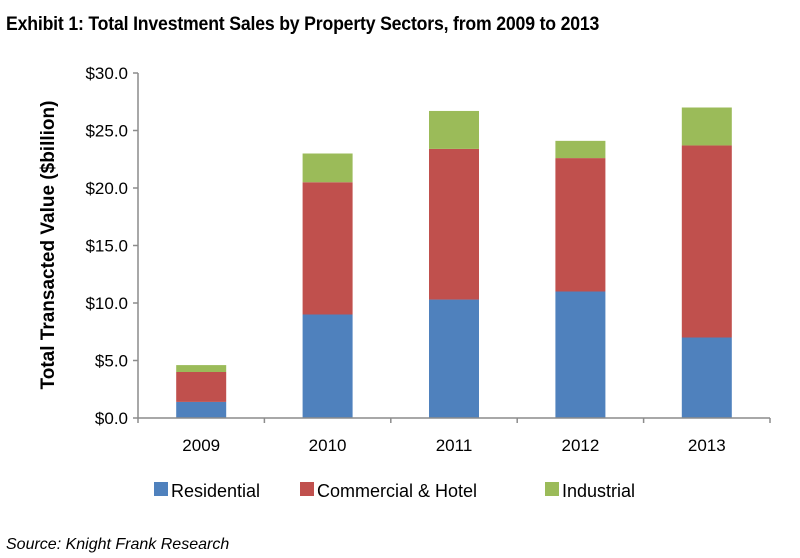 Image resolution: width=800 pixels, height=558 pixels. What do you see at coordinates (454, 358) in the screenshot?
I see `bar-residential-2011` at bounding box center [454, 358].